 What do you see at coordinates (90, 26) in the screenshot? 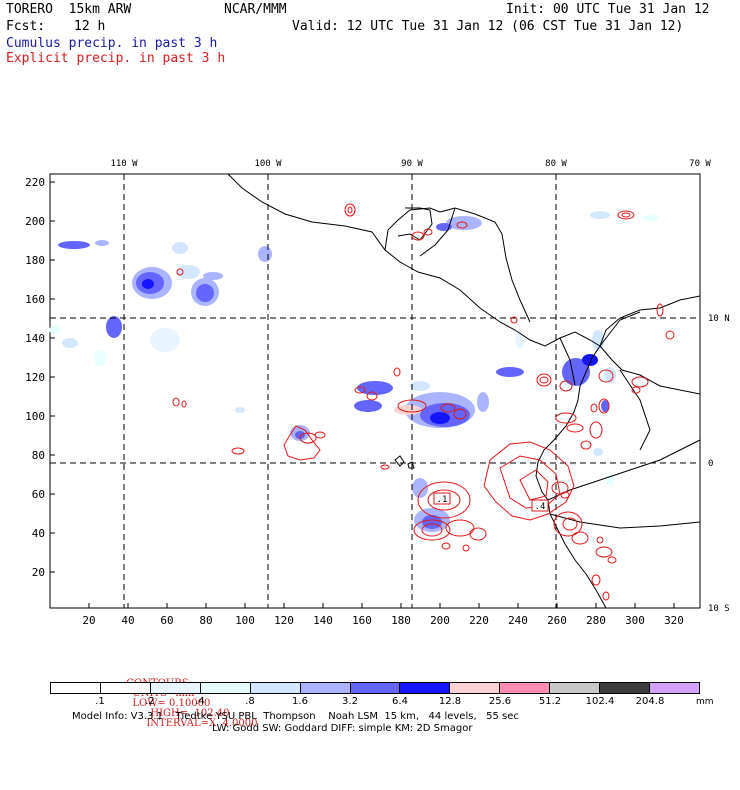
I see `forecast-hour: 12 h` at bounding box center [90, 26].